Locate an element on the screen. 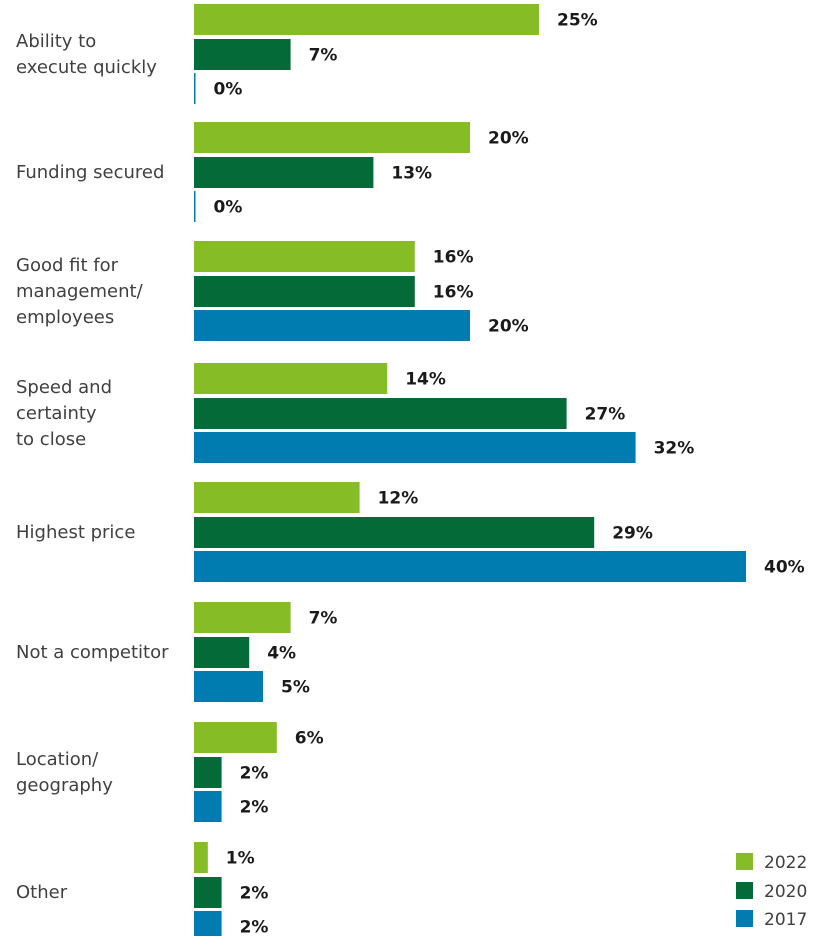  legend-label: 2017 is located at coordinates (785, 920).